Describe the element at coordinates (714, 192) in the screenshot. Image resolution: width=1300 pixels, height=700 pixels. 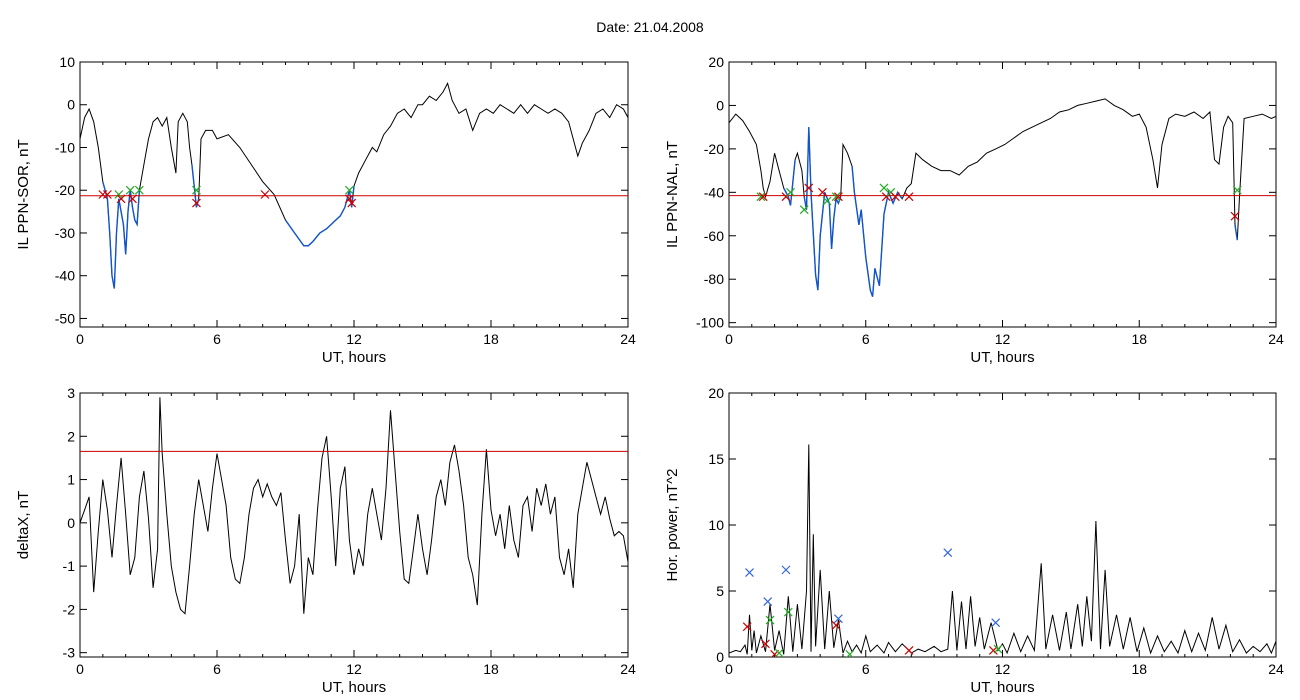
I see `y-tick-label: -40` at that location.